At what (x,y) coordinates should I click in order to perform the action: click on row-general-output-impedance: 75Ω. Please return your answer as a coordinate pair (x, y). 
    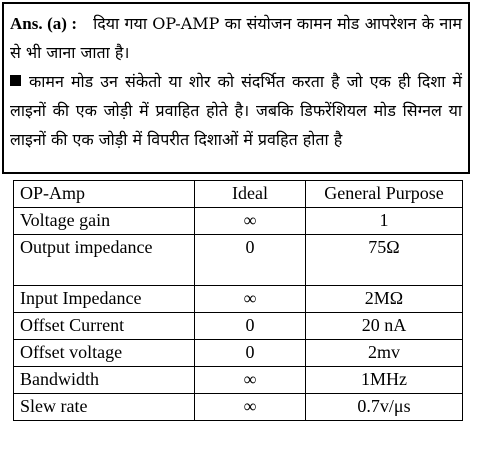
    Looking at the image, I should click on (384, 260).